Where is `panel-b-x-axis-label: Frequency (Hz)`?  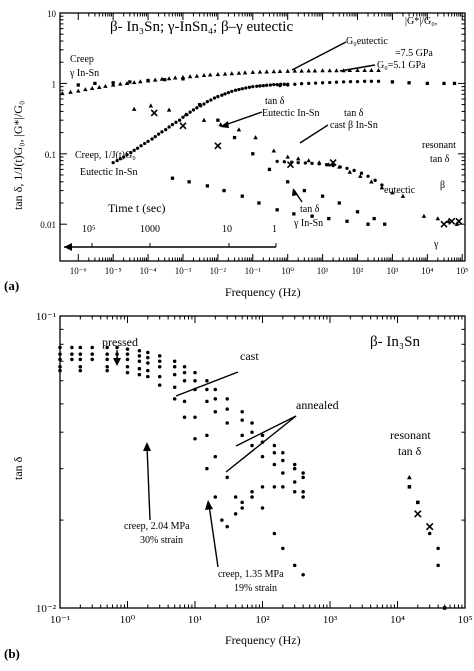
panel-b-x-axis-label: Frequency (Hz) is located at coordinates (263, 640).